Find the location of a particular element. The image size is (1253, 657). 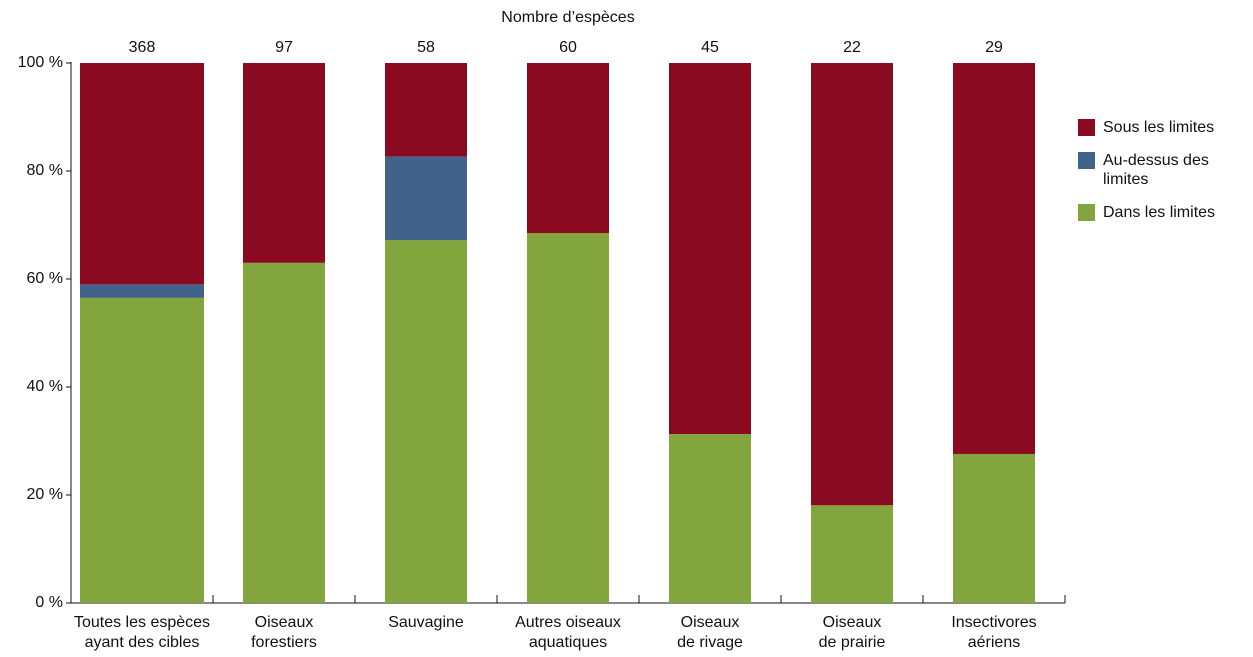

count-label: 58 is located at coordinates (426, 47).